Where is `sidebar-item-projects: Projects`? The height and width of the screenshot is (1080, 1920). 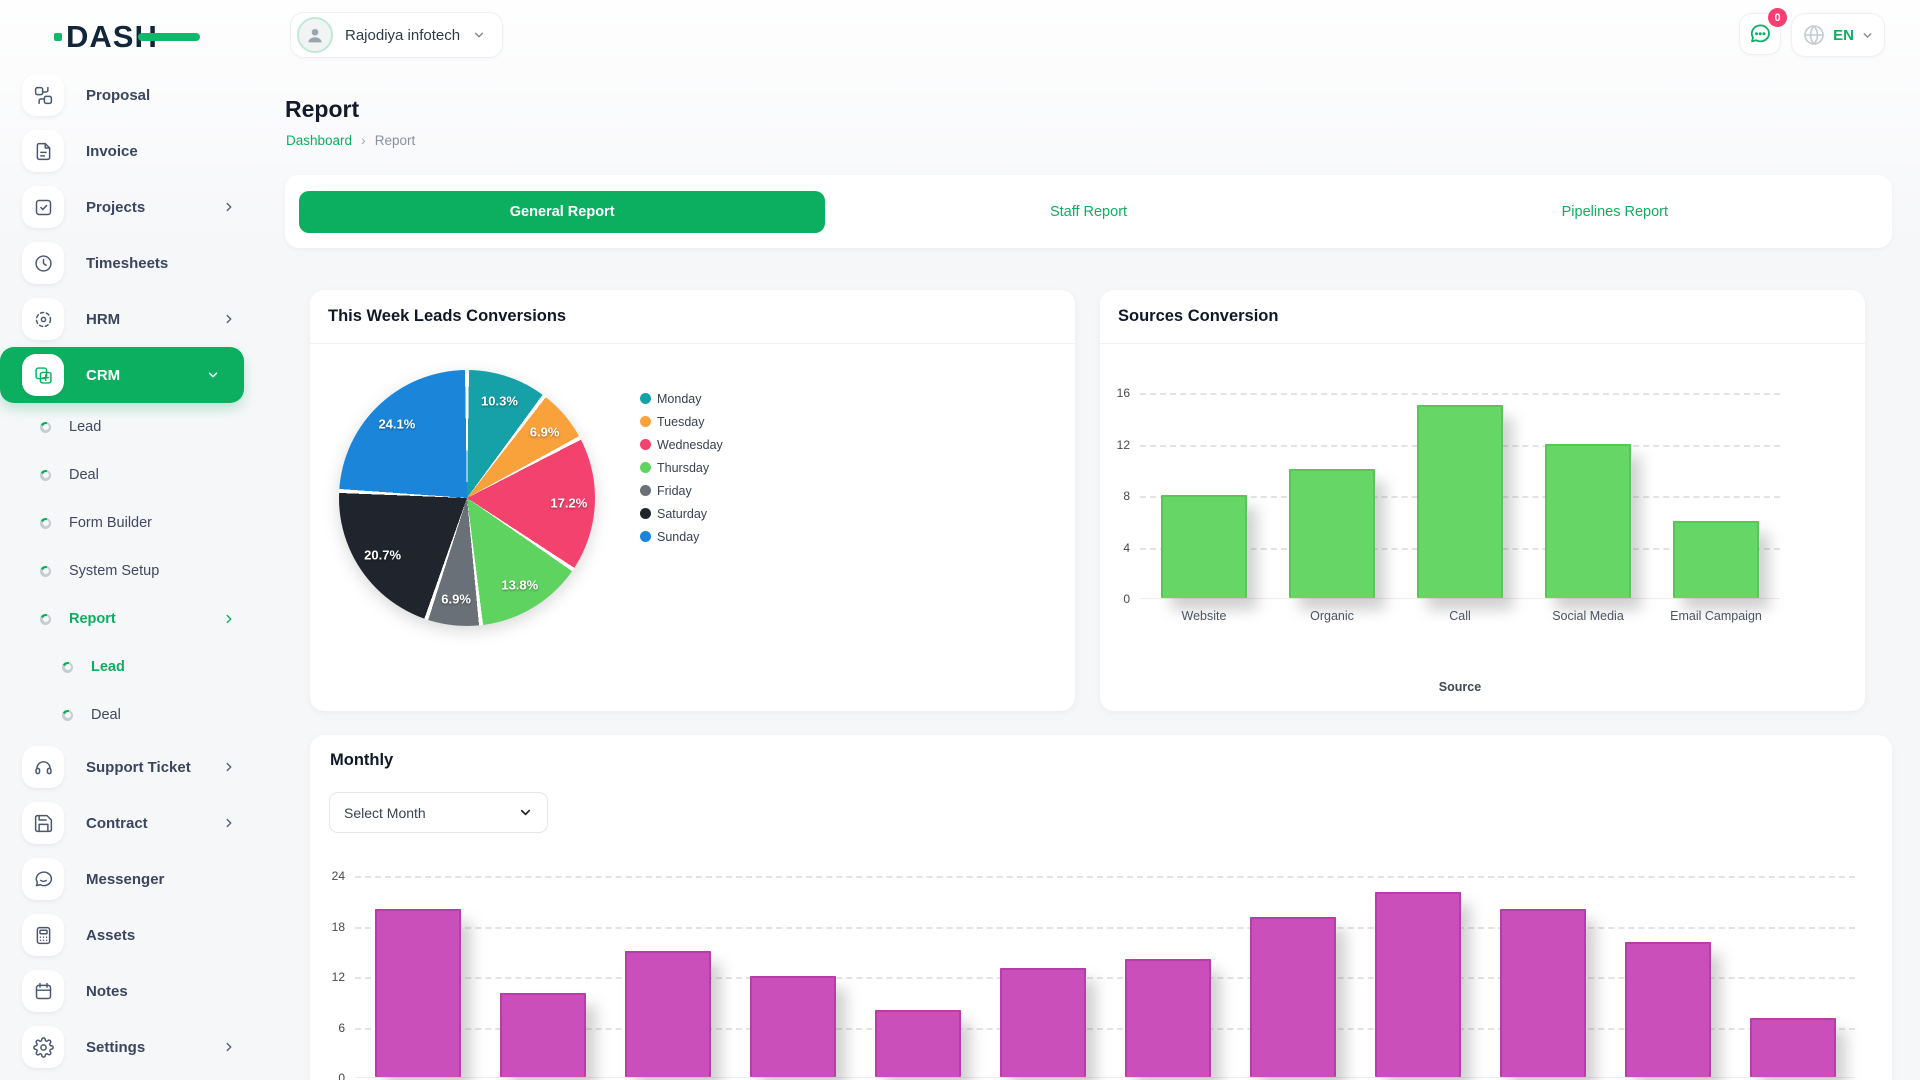
sidebar-item-projects: Projects is located at coordinates (130, 207).